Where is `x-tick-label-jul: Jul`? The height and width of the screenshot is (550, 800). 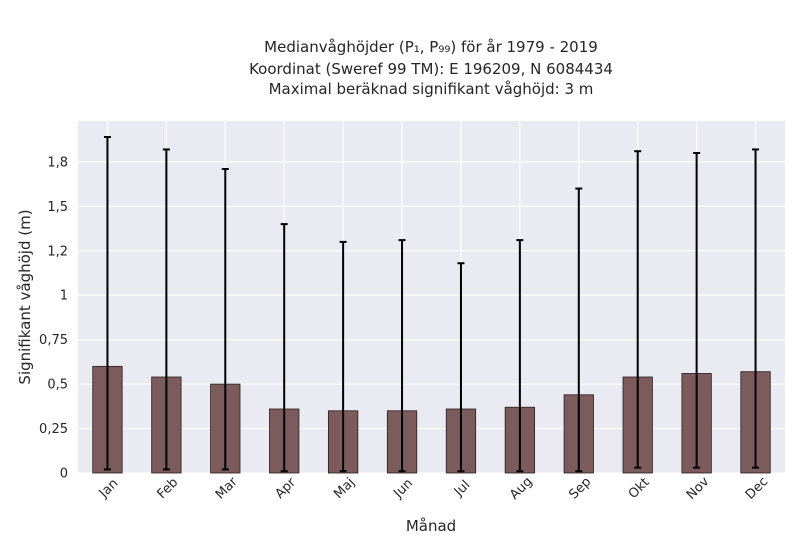
x-tick-label-jul: Jul is located at coordinates (462, 489).